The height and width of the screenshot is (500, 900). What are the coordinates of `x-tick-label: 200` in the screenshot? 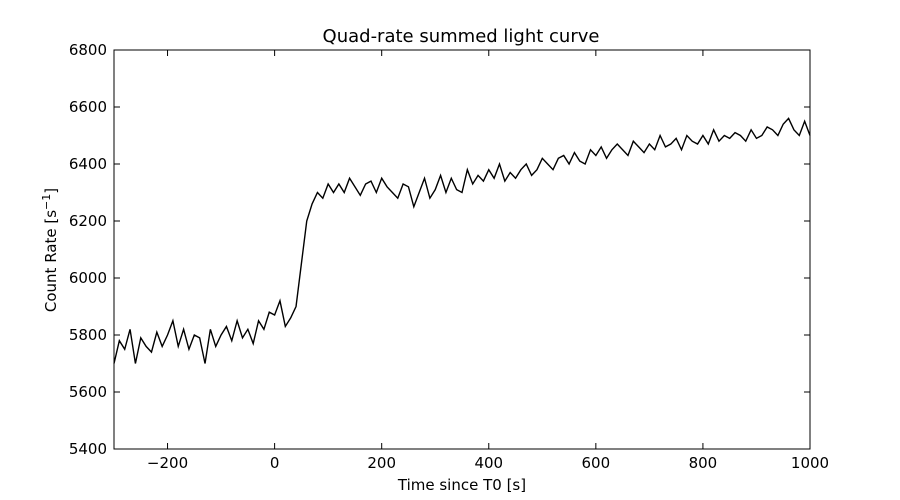 It's located at (381, 463).